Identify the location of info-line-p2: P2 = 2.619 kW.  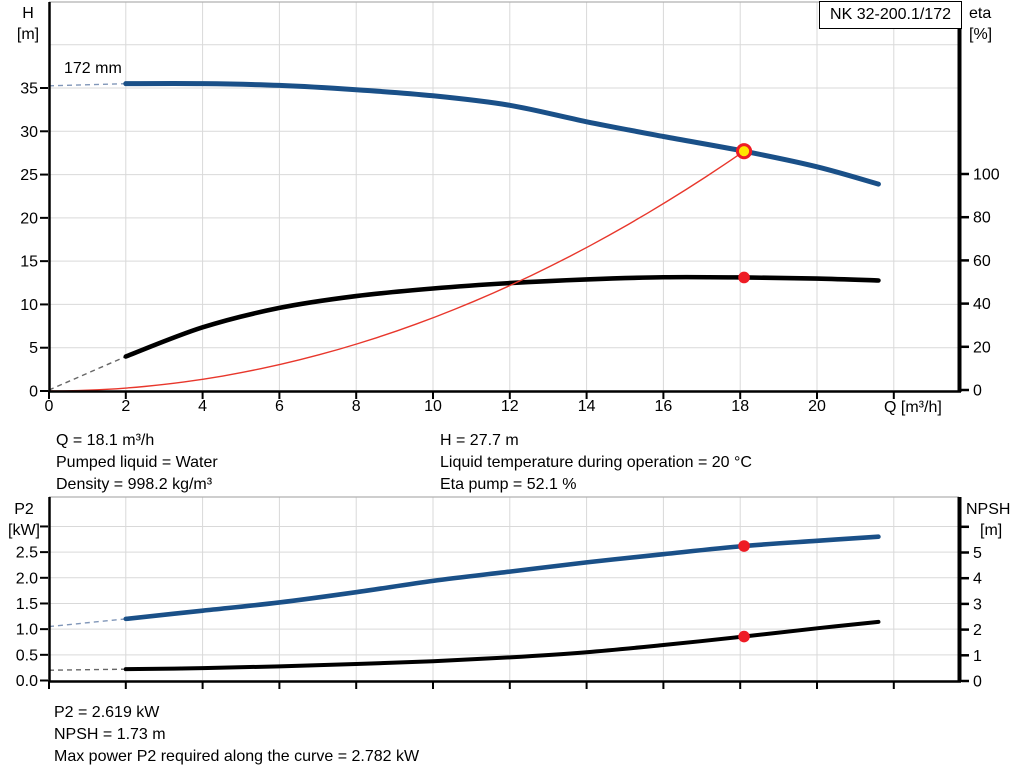
(107, 712).